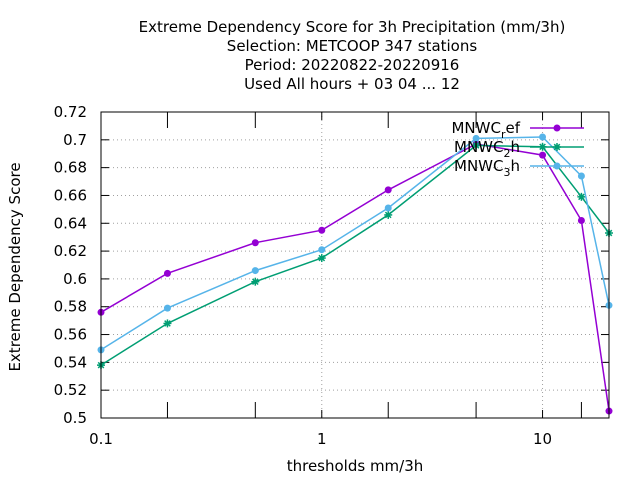 This screenshot has width=640, height=480. Describe the element at coordinates (485, 130) in the screenshot. I see `legend-label: MNWCref` at that location.